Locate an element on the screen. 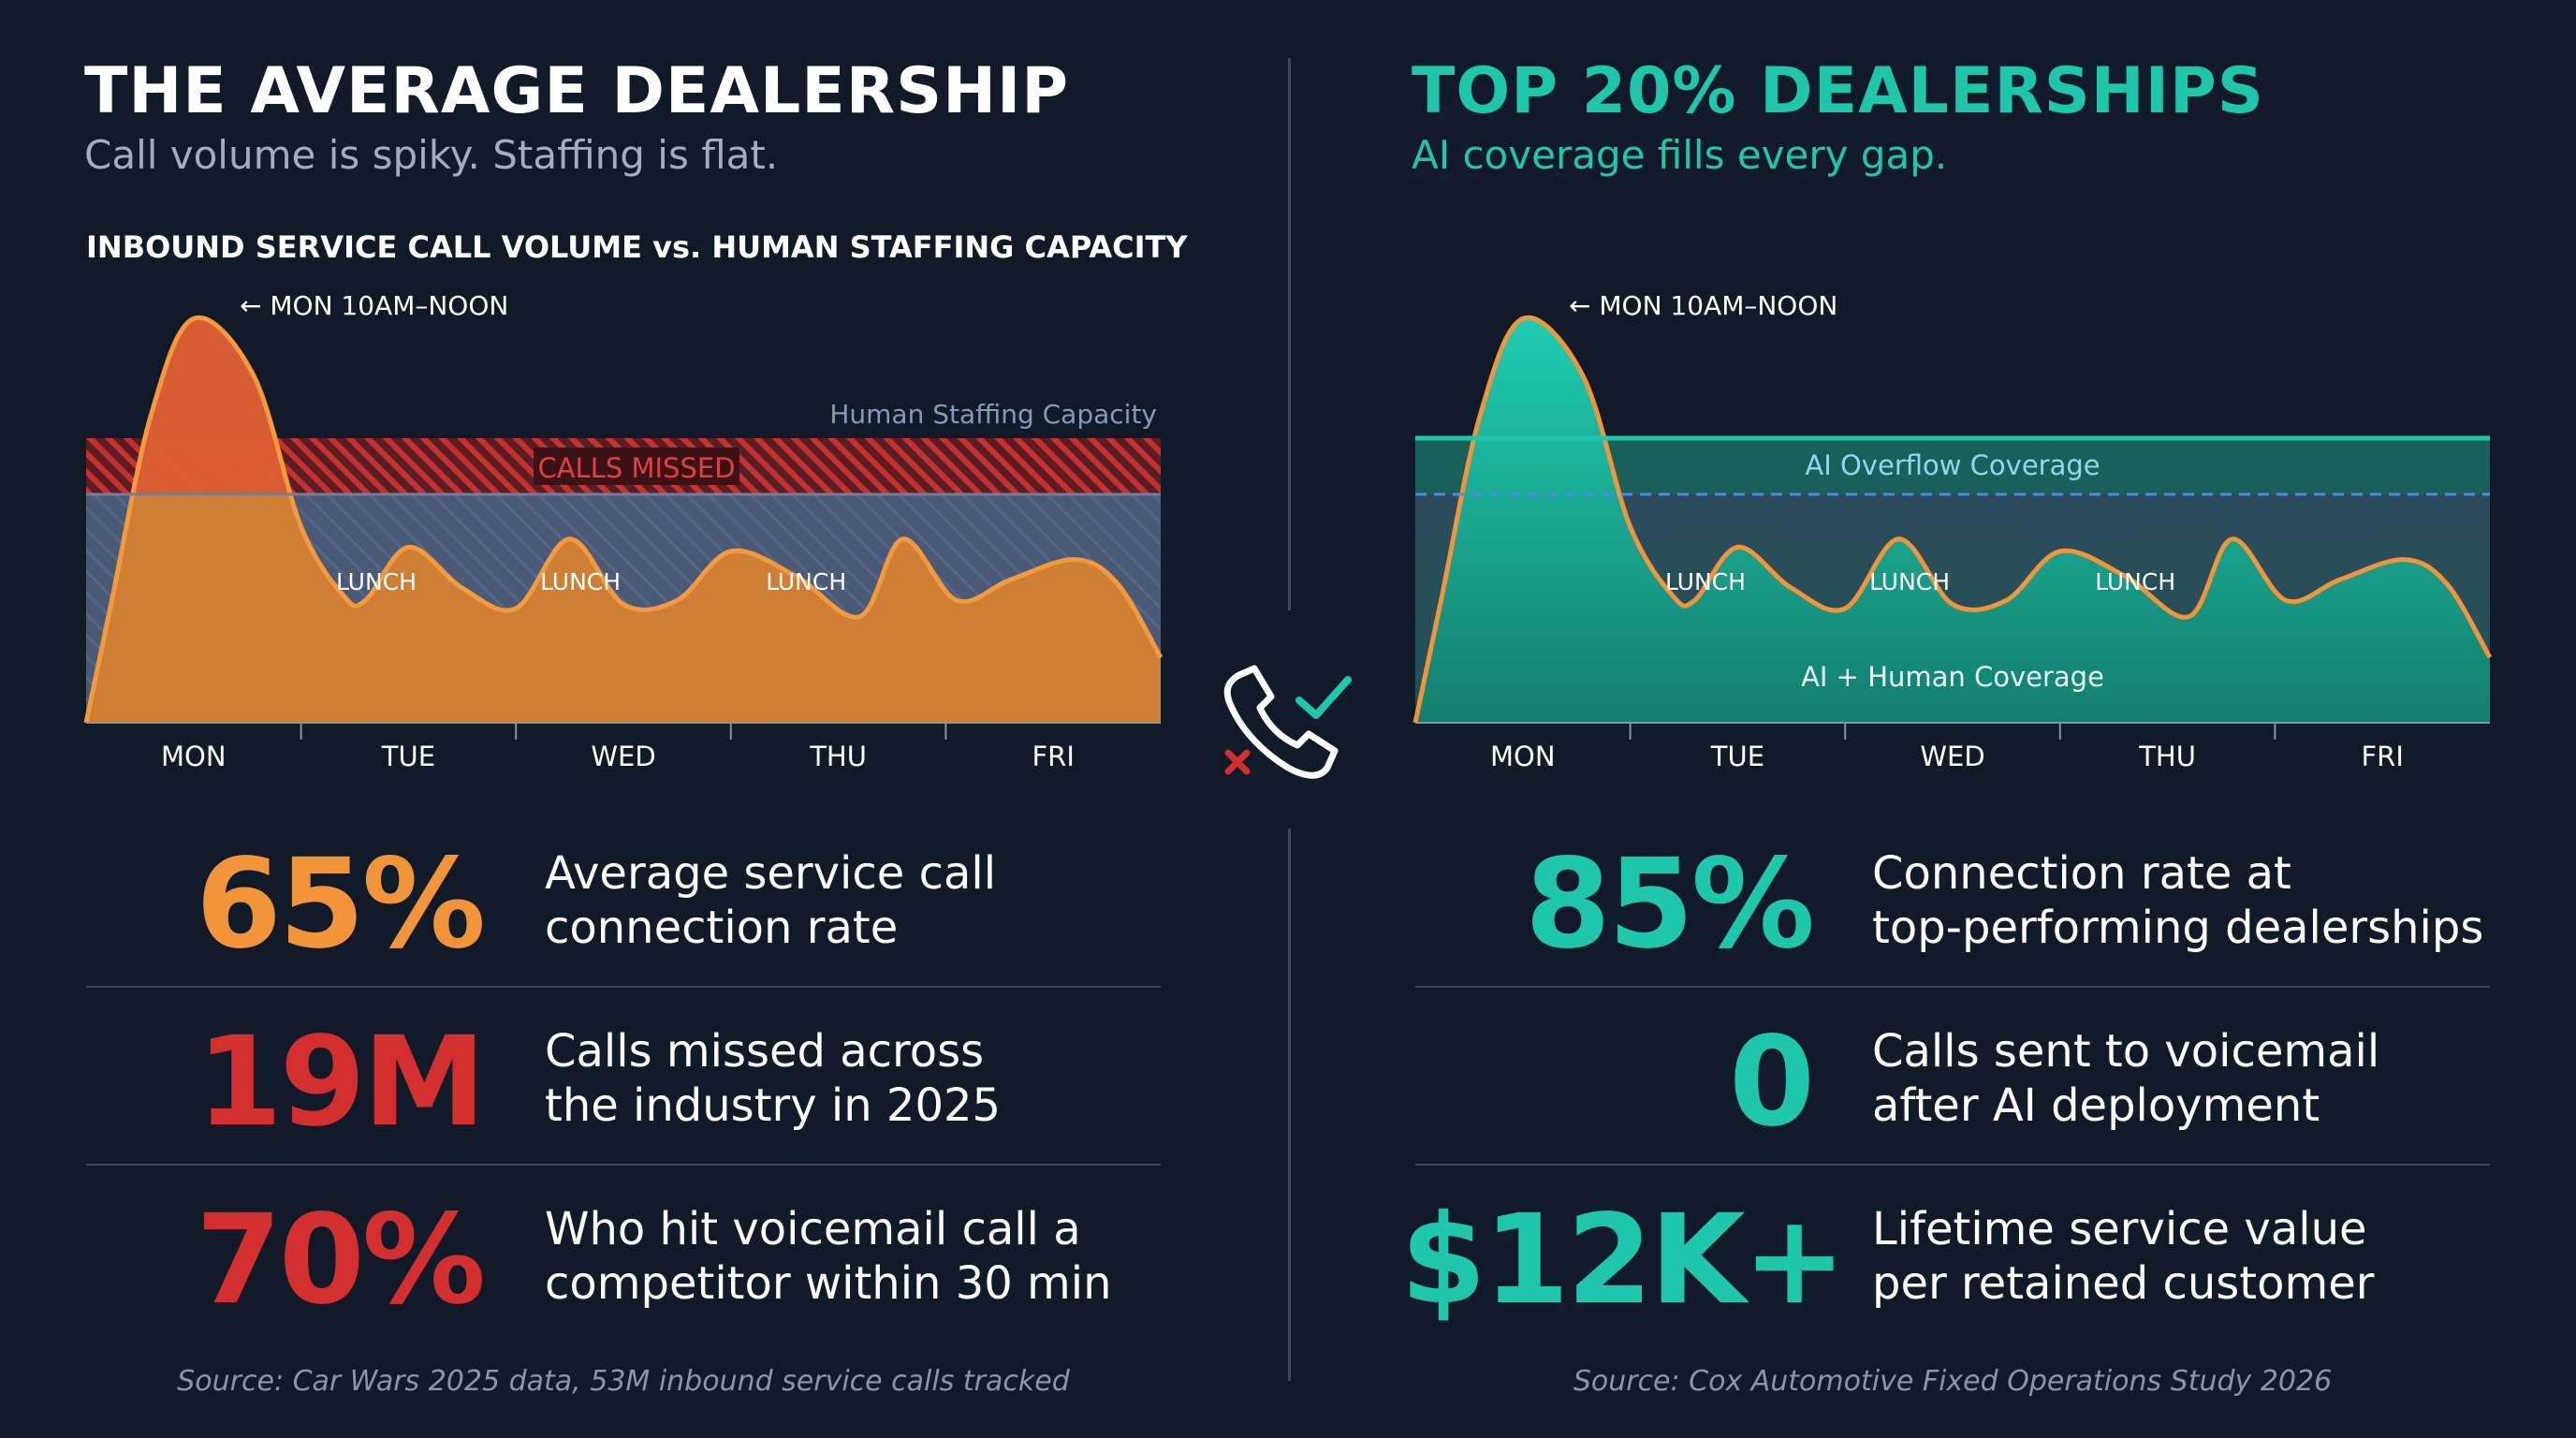 The image size is (2576, 1438). left-lunch-label-3: LUNCH is located at coordinates (806, 581).